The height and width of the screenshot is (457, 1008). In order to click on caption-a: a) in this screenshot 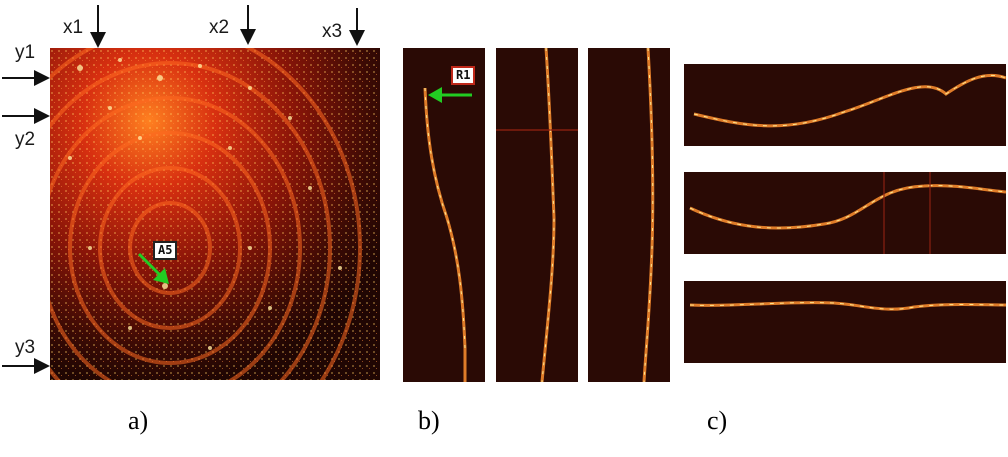, I will do `click(138, 420)`.